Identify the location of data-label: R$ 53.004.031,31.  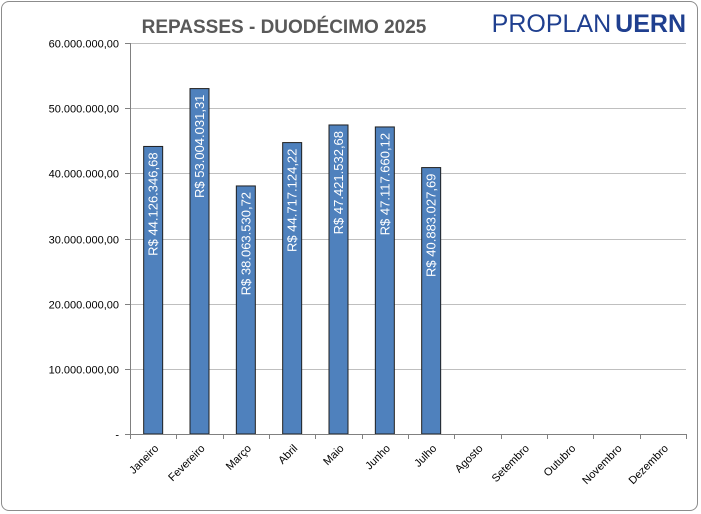
(199, 146).